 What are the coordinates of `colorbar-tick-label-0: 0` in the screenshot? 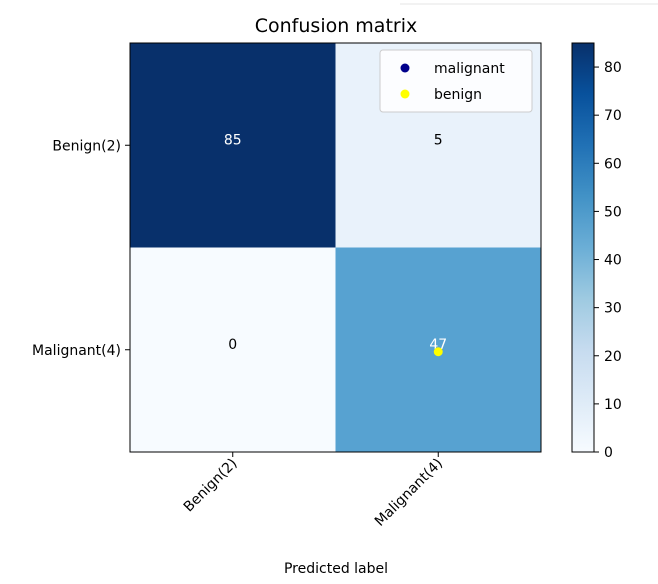 It's located at (608, 453).